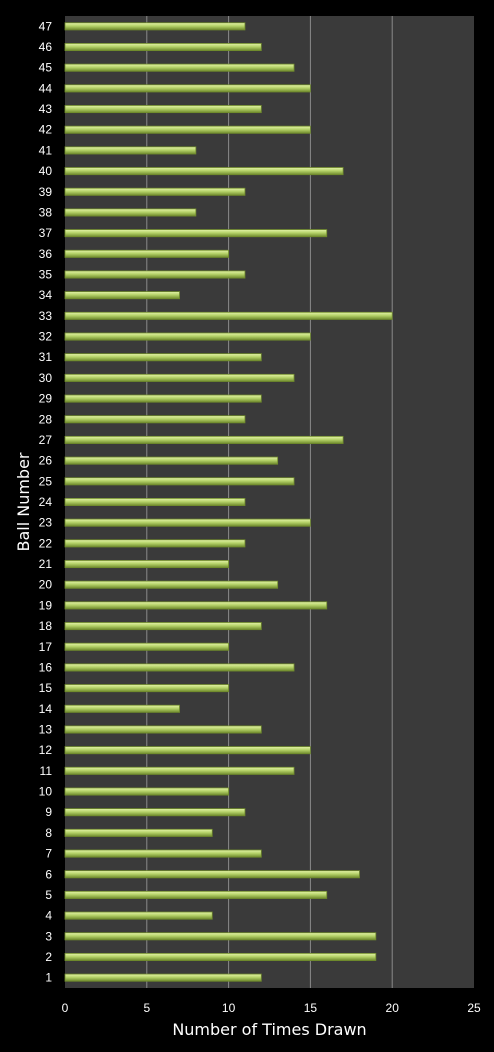  I want to click on y-tick-label: 20, so click(46, 585).